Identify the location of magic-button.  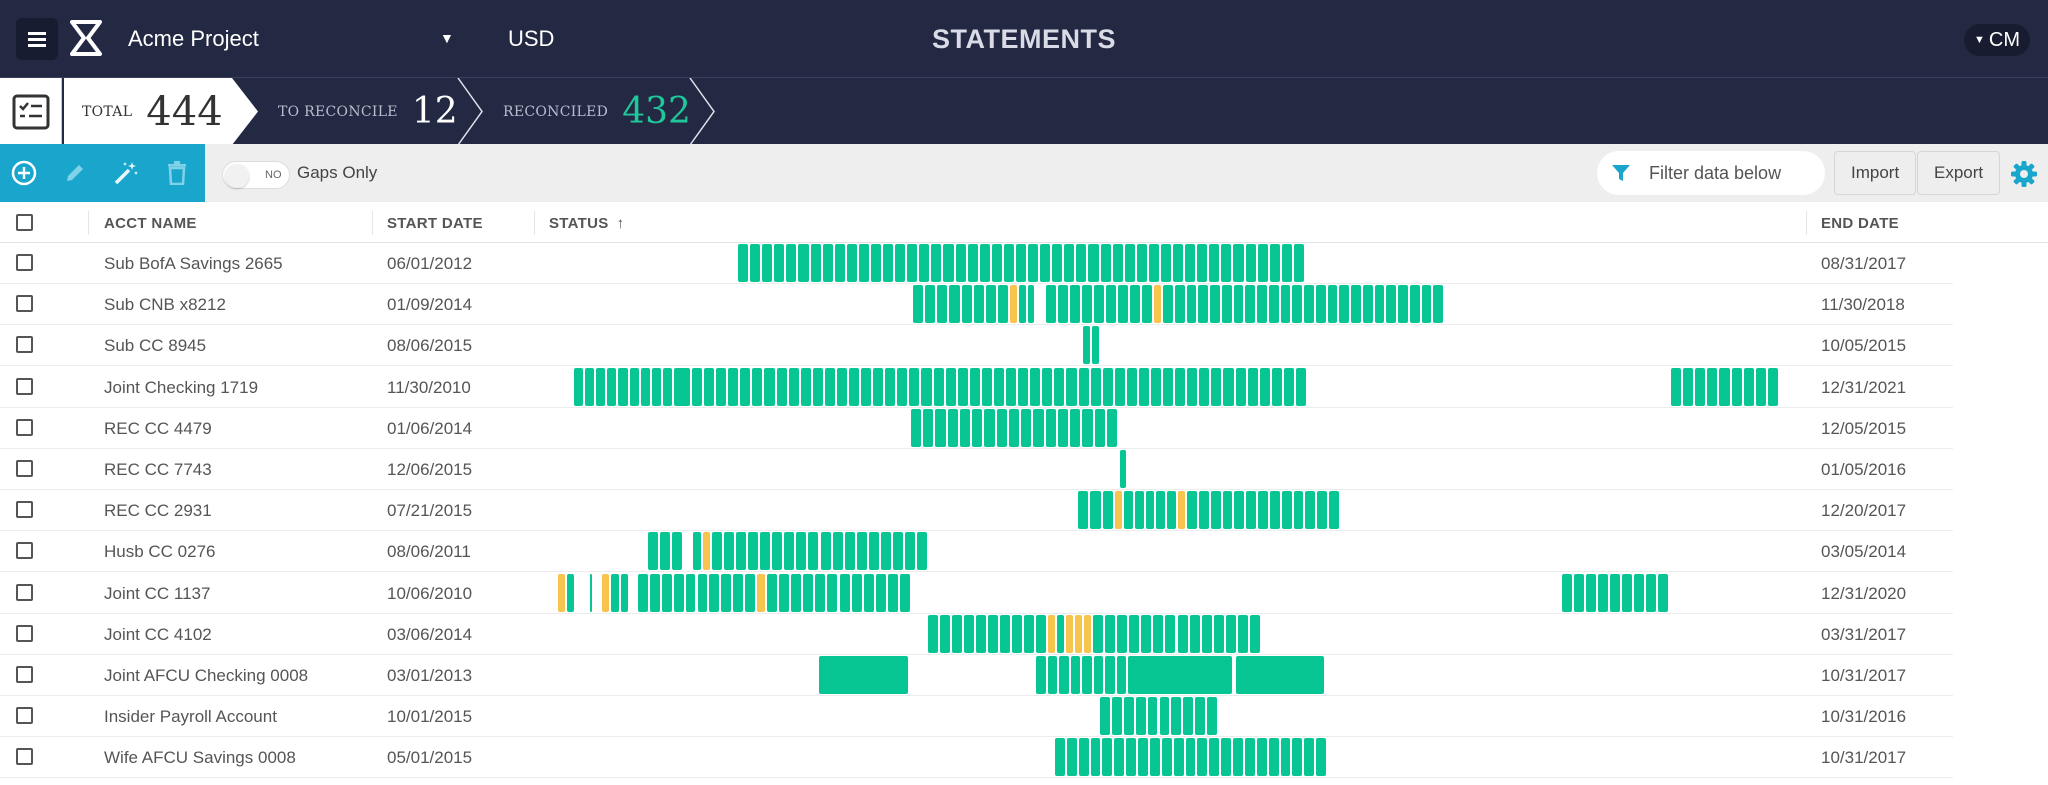
(126, 173).